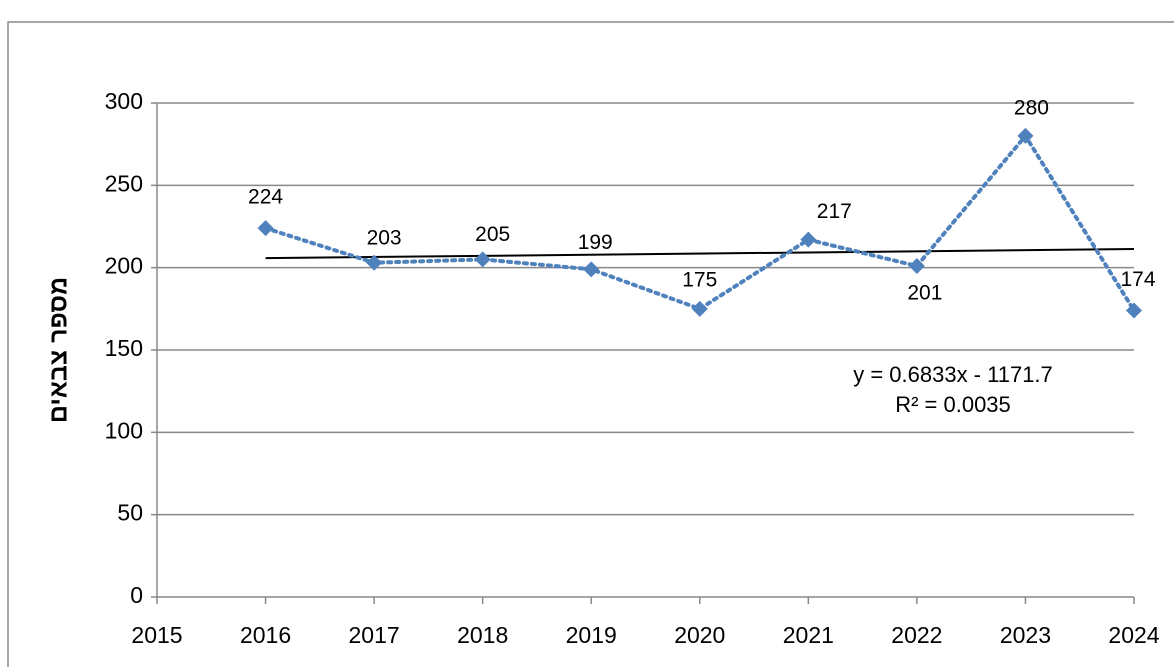 Image resolution: width=1174 pixels, height=667 pixels. What do you see at coordinates (124, 183) in the screenshot?
I see `y-tick-label: 250` at bounding box center [124, 183].